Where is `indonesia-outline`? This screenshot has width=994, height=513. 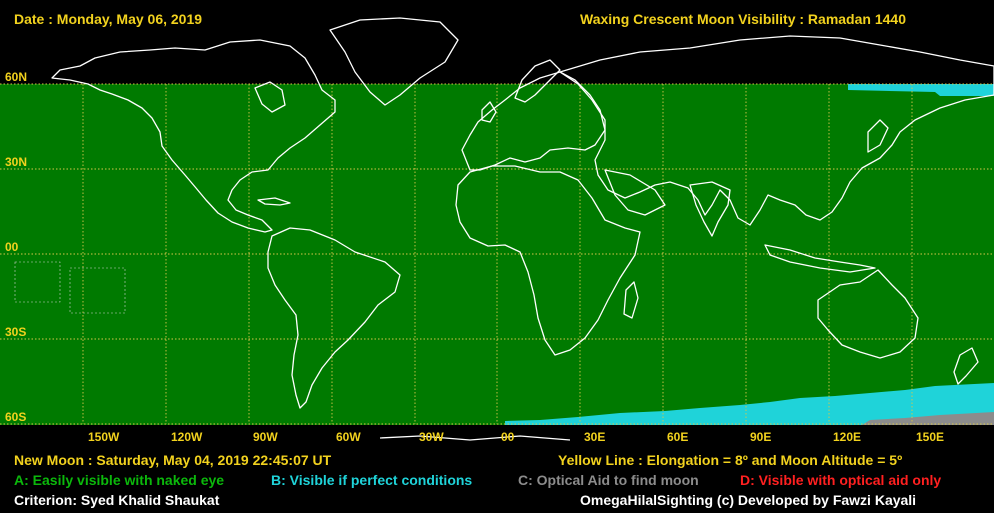
indonesia-outline is located at coordinates (820, 258).